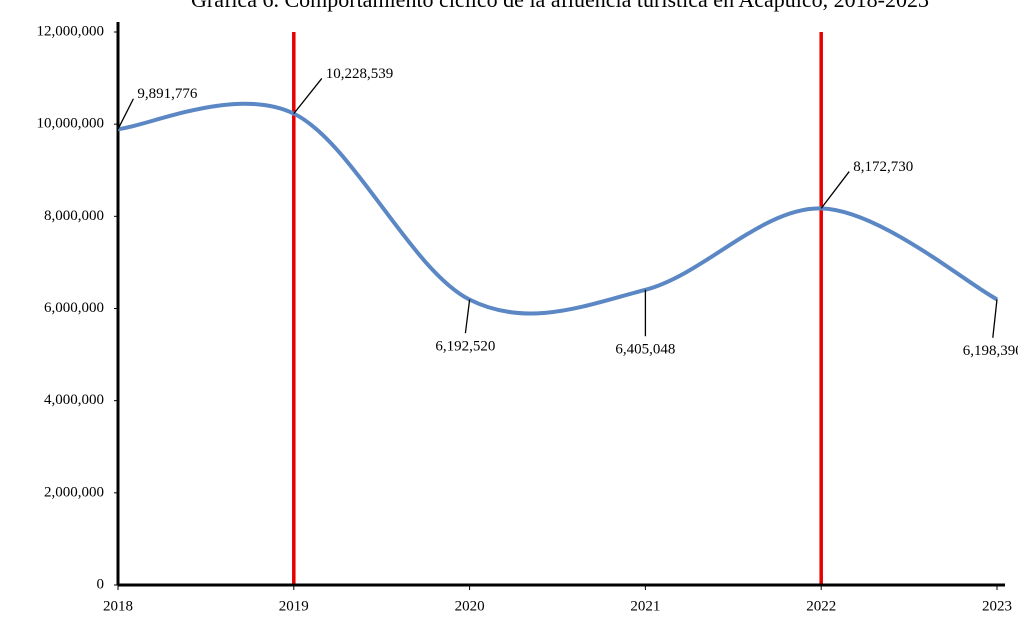  What do you see at coordinates (821, 606) in the screenshot?
I see `x-tick-label: 2022` at bounding box center [821, 606].